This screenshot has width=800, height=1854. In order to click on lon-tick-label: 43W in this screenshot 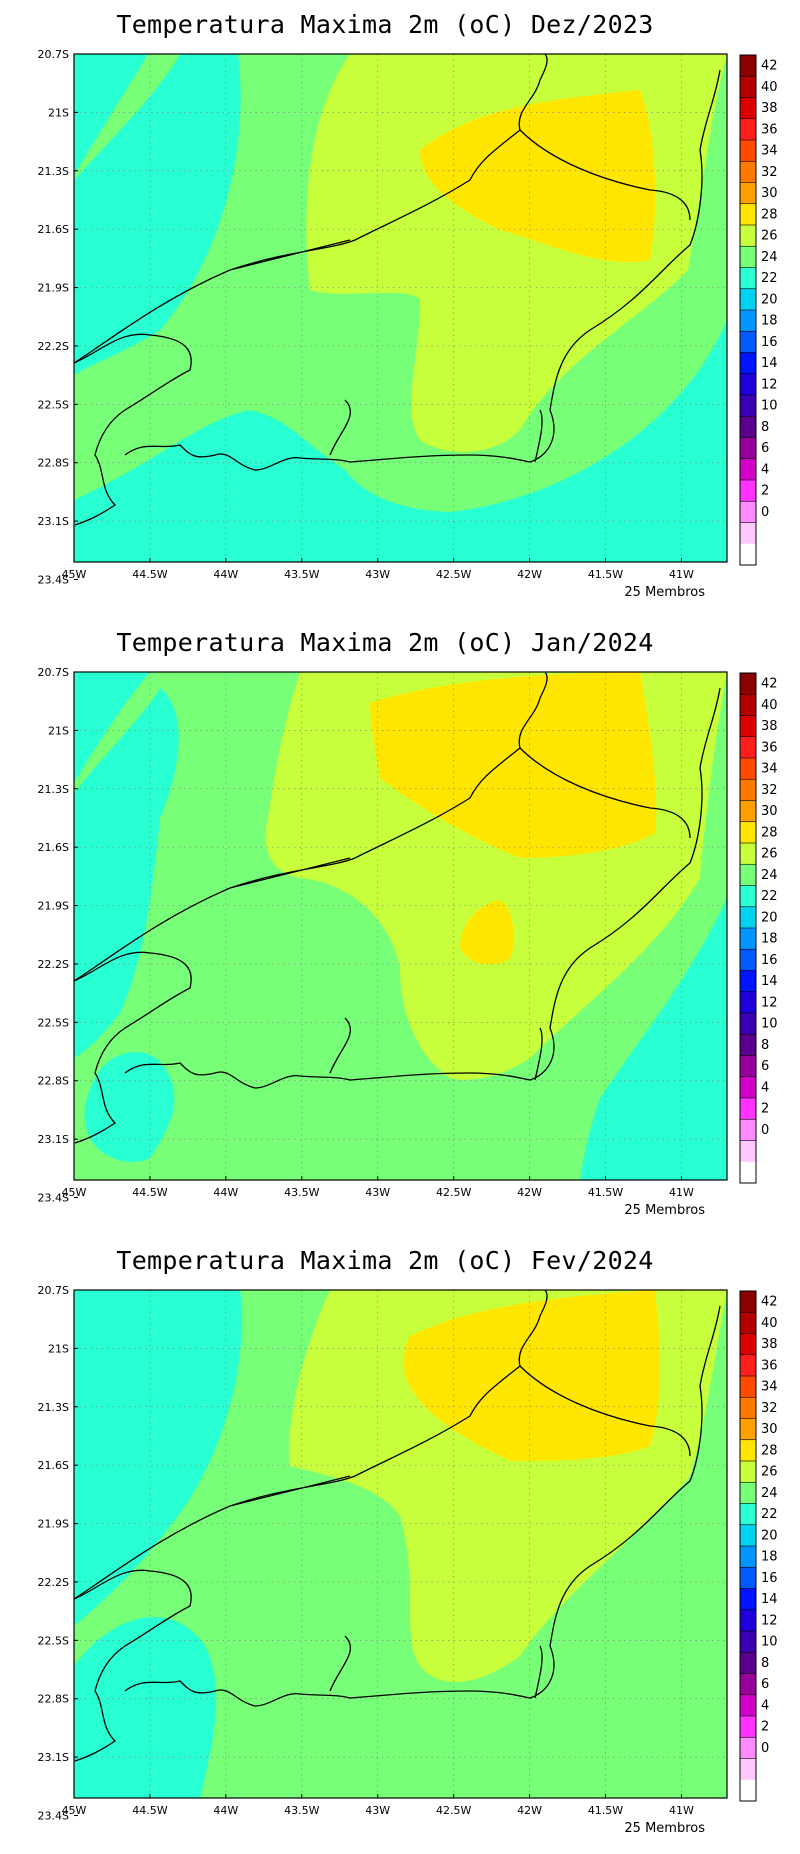, I will do `click(377, 574)`.